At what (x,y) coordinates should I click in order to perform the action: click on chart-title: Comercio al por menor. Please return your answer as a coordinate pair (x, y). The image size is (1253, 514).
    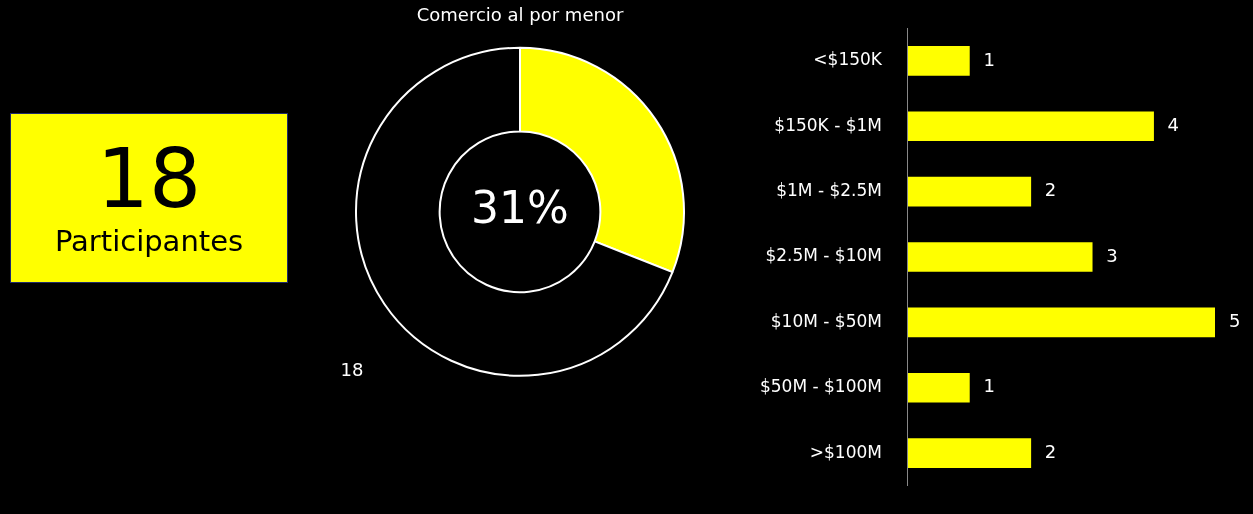
    Looking at the image, I should click on (520, 15).